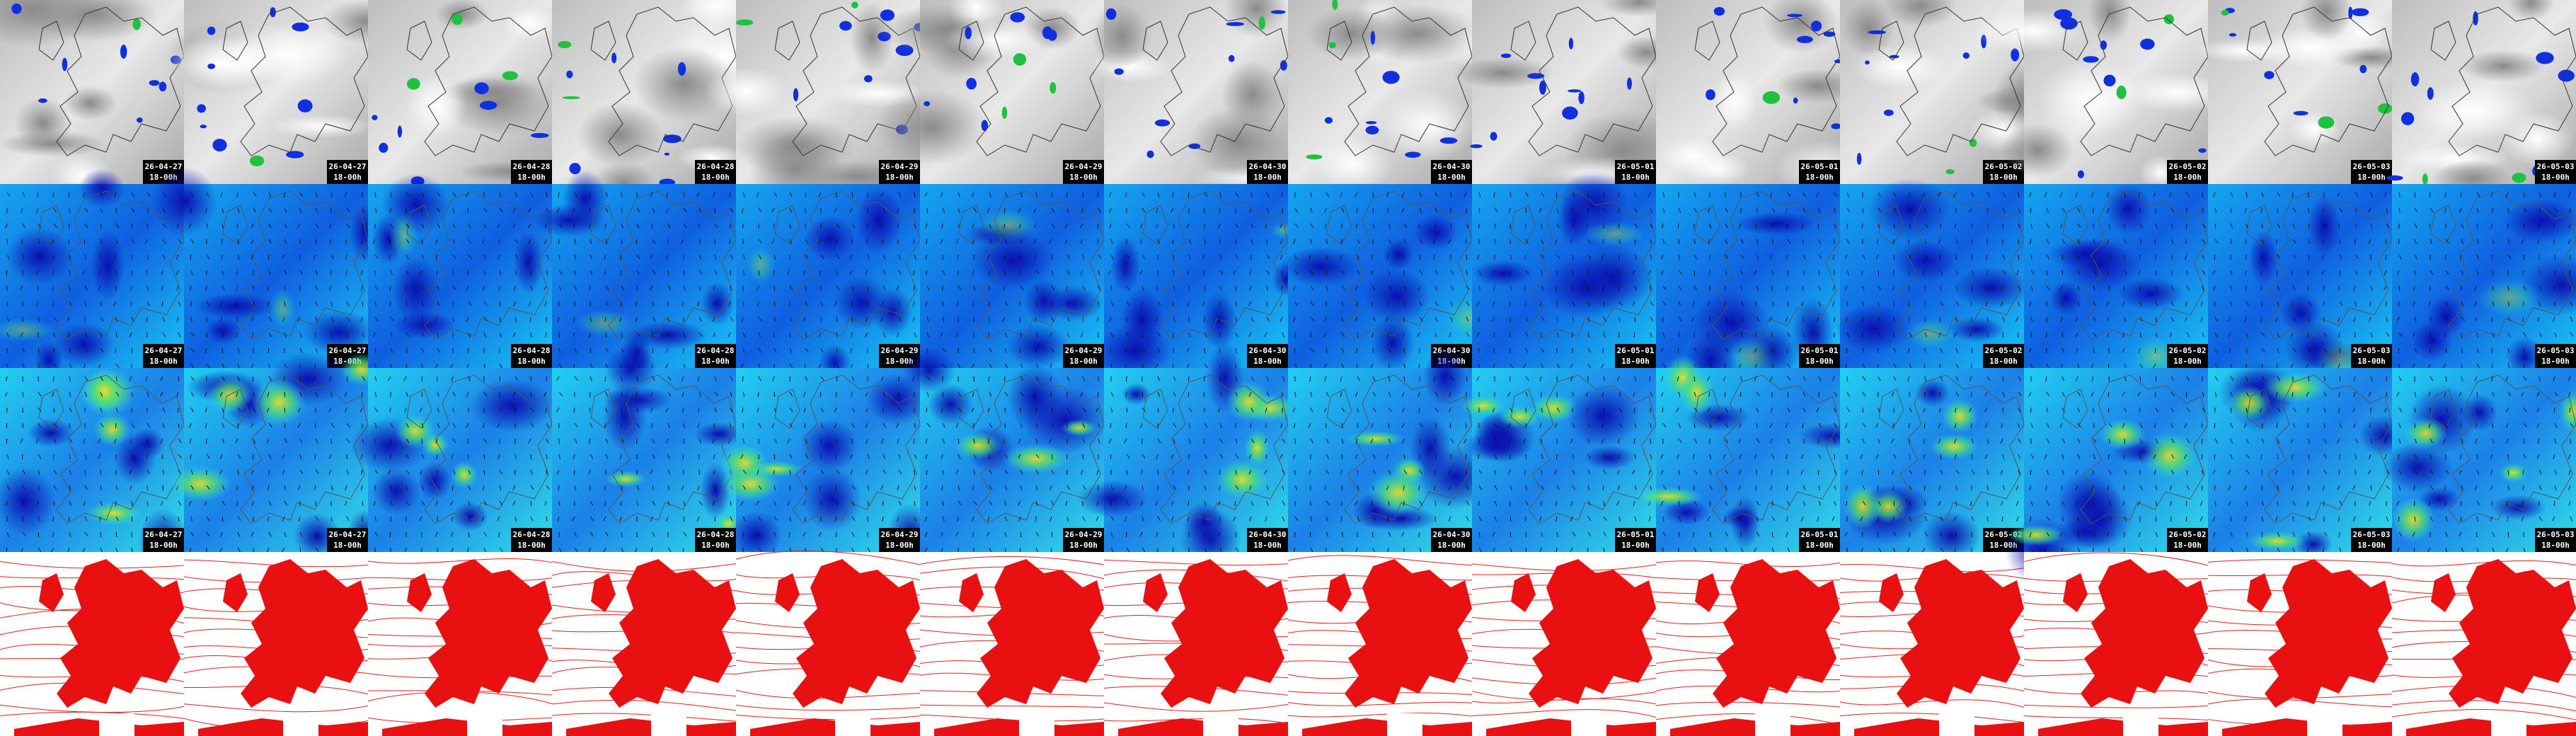  I want to click on date-label: 26-05-03, so click(2556, 166).